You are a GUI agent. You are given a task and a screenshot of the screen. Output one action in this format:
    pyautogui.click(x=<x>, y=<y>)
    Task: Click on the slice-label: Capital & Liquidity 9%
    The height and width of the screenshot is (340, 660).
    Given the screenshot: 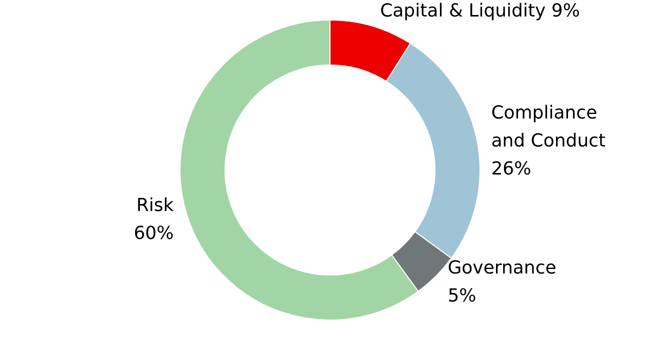 What is the action you would take?
    pyautogui.click(x=480, y=11)
    